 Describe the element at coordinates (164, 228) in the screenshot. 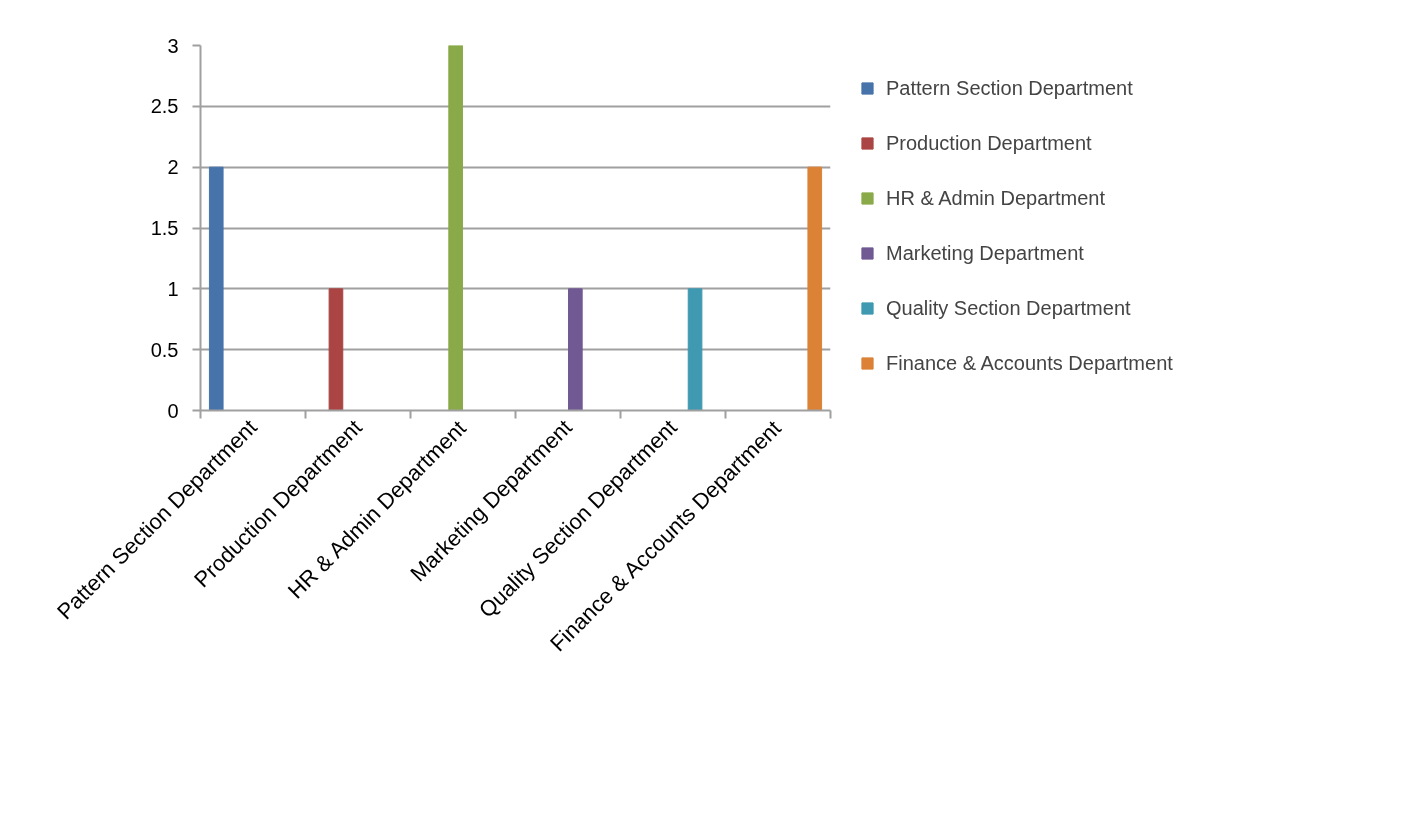

I see `y-tick-label: 1.5` at that location.